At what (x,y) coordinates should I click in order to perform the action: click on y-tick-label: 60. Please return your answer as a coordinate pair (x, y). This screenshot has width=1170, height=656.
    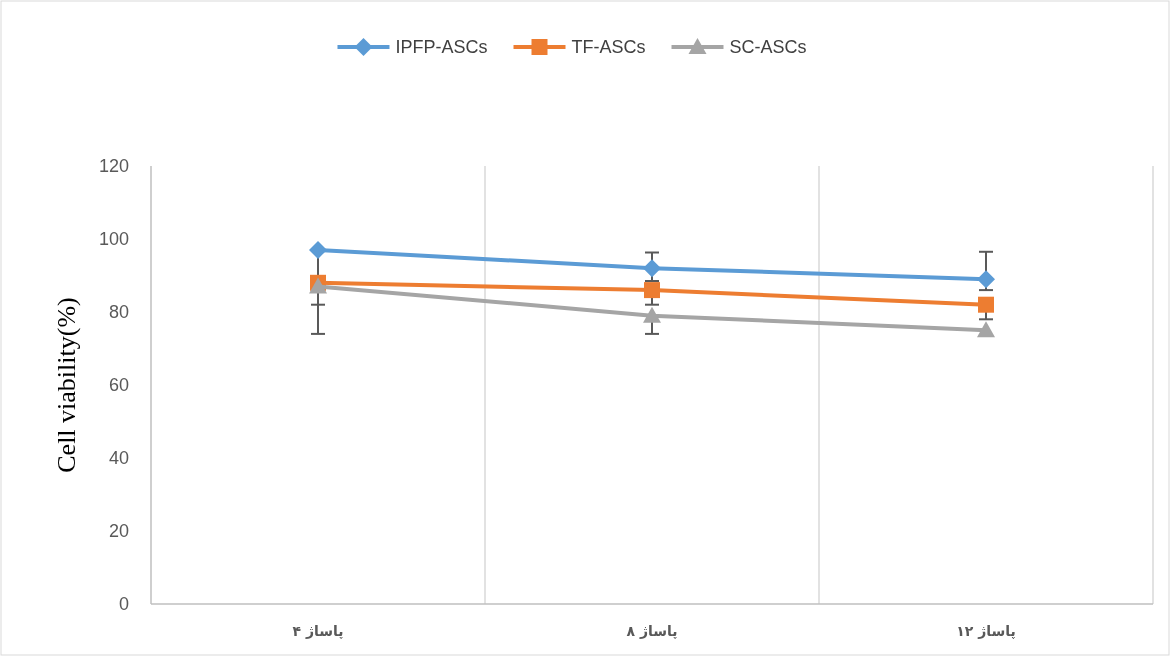
    Looking at the image, I should click on (118, 385).